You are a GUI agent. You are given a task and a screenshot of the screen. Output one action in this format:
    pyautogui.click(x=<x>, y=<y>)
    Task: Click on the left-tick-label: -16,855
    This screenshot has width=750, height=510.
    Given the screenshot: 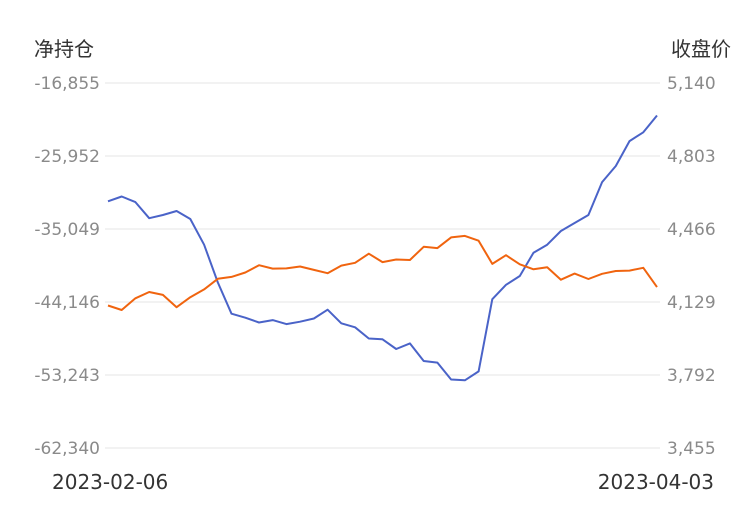 What is the action you would take?
    pyautogui.click(x=67, y=84)
    